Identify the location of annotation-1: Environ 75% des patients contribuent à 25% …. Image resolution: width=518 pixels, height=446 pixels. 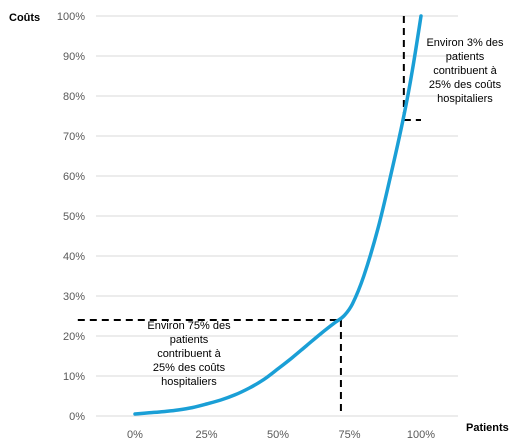
(189, 354).